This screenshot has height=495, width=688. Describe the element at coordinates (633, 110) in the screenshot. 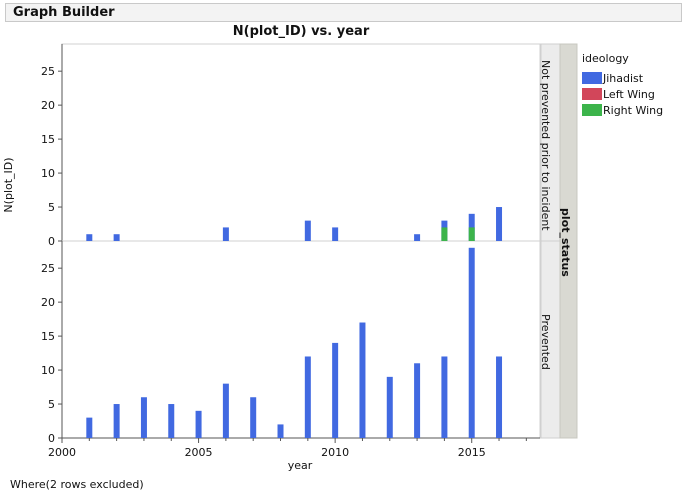

I see `legend-label: Right Wing` at that location.